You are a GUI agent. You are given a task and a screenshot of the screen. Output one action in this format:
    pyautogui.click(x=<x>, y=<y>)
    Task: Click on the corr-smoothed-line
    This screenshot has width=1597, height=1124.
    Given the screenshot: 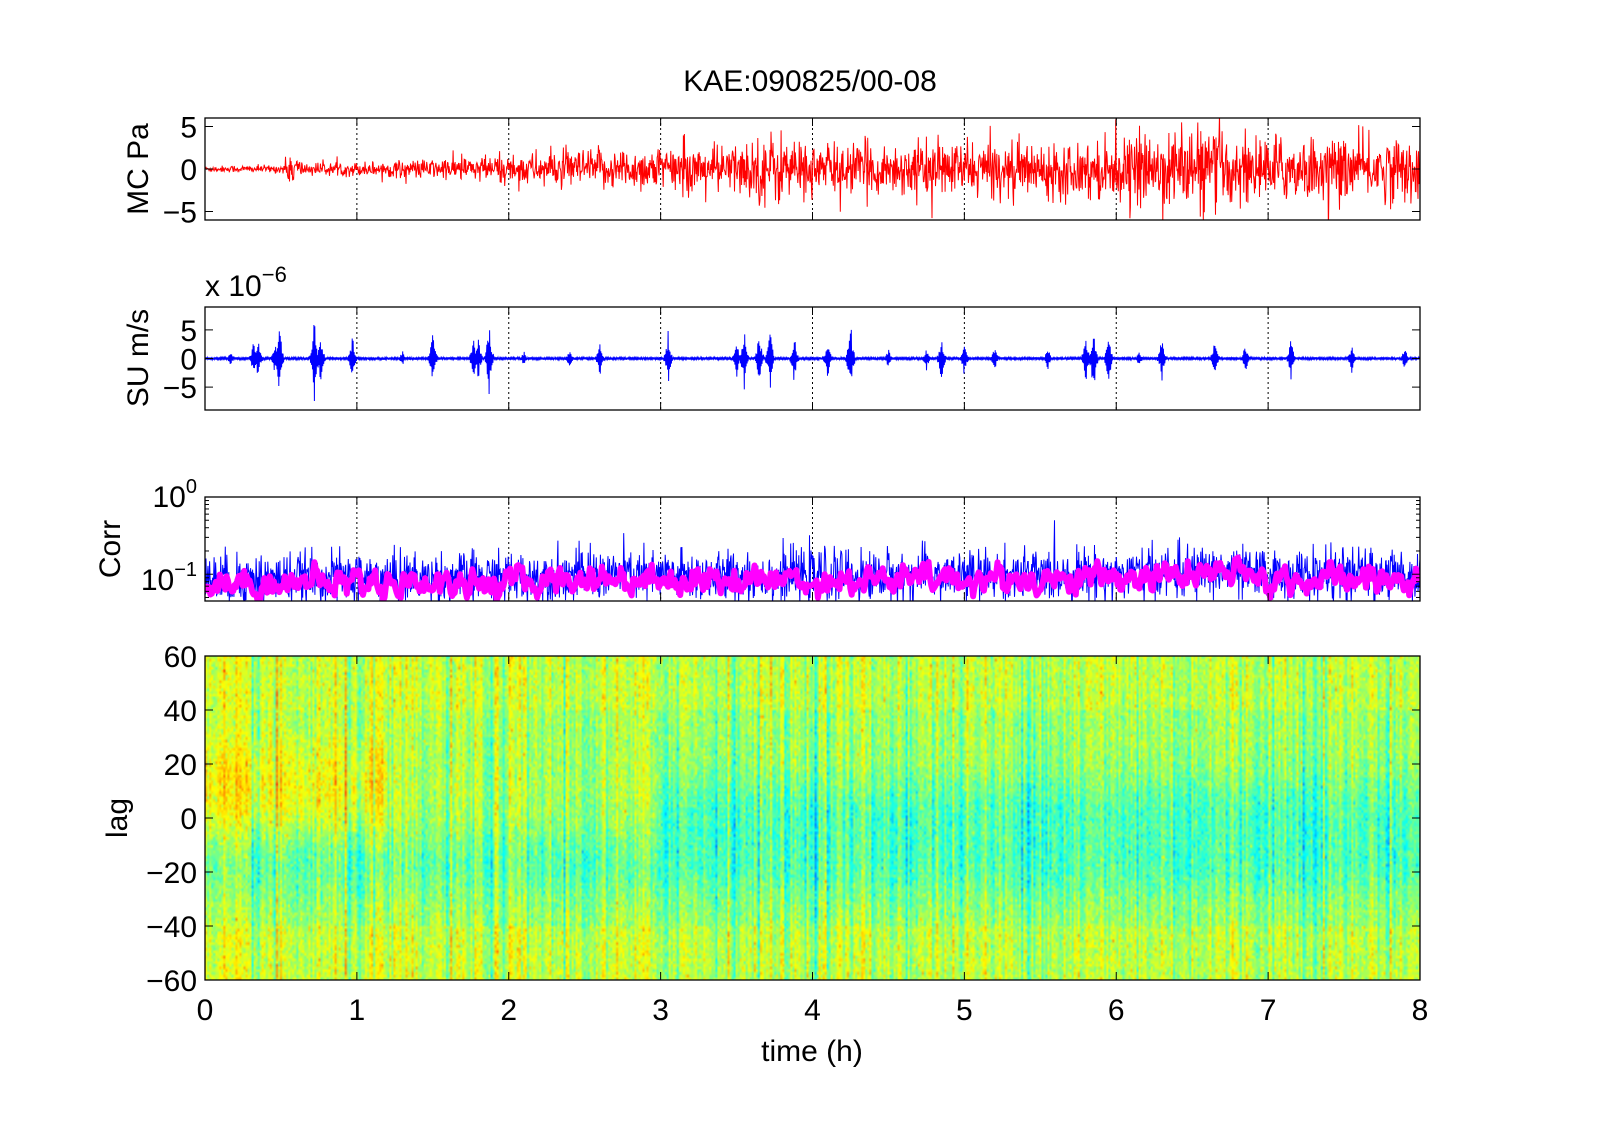 What is the action you would take?
    pyautogui.click(x=812, y=577)
    